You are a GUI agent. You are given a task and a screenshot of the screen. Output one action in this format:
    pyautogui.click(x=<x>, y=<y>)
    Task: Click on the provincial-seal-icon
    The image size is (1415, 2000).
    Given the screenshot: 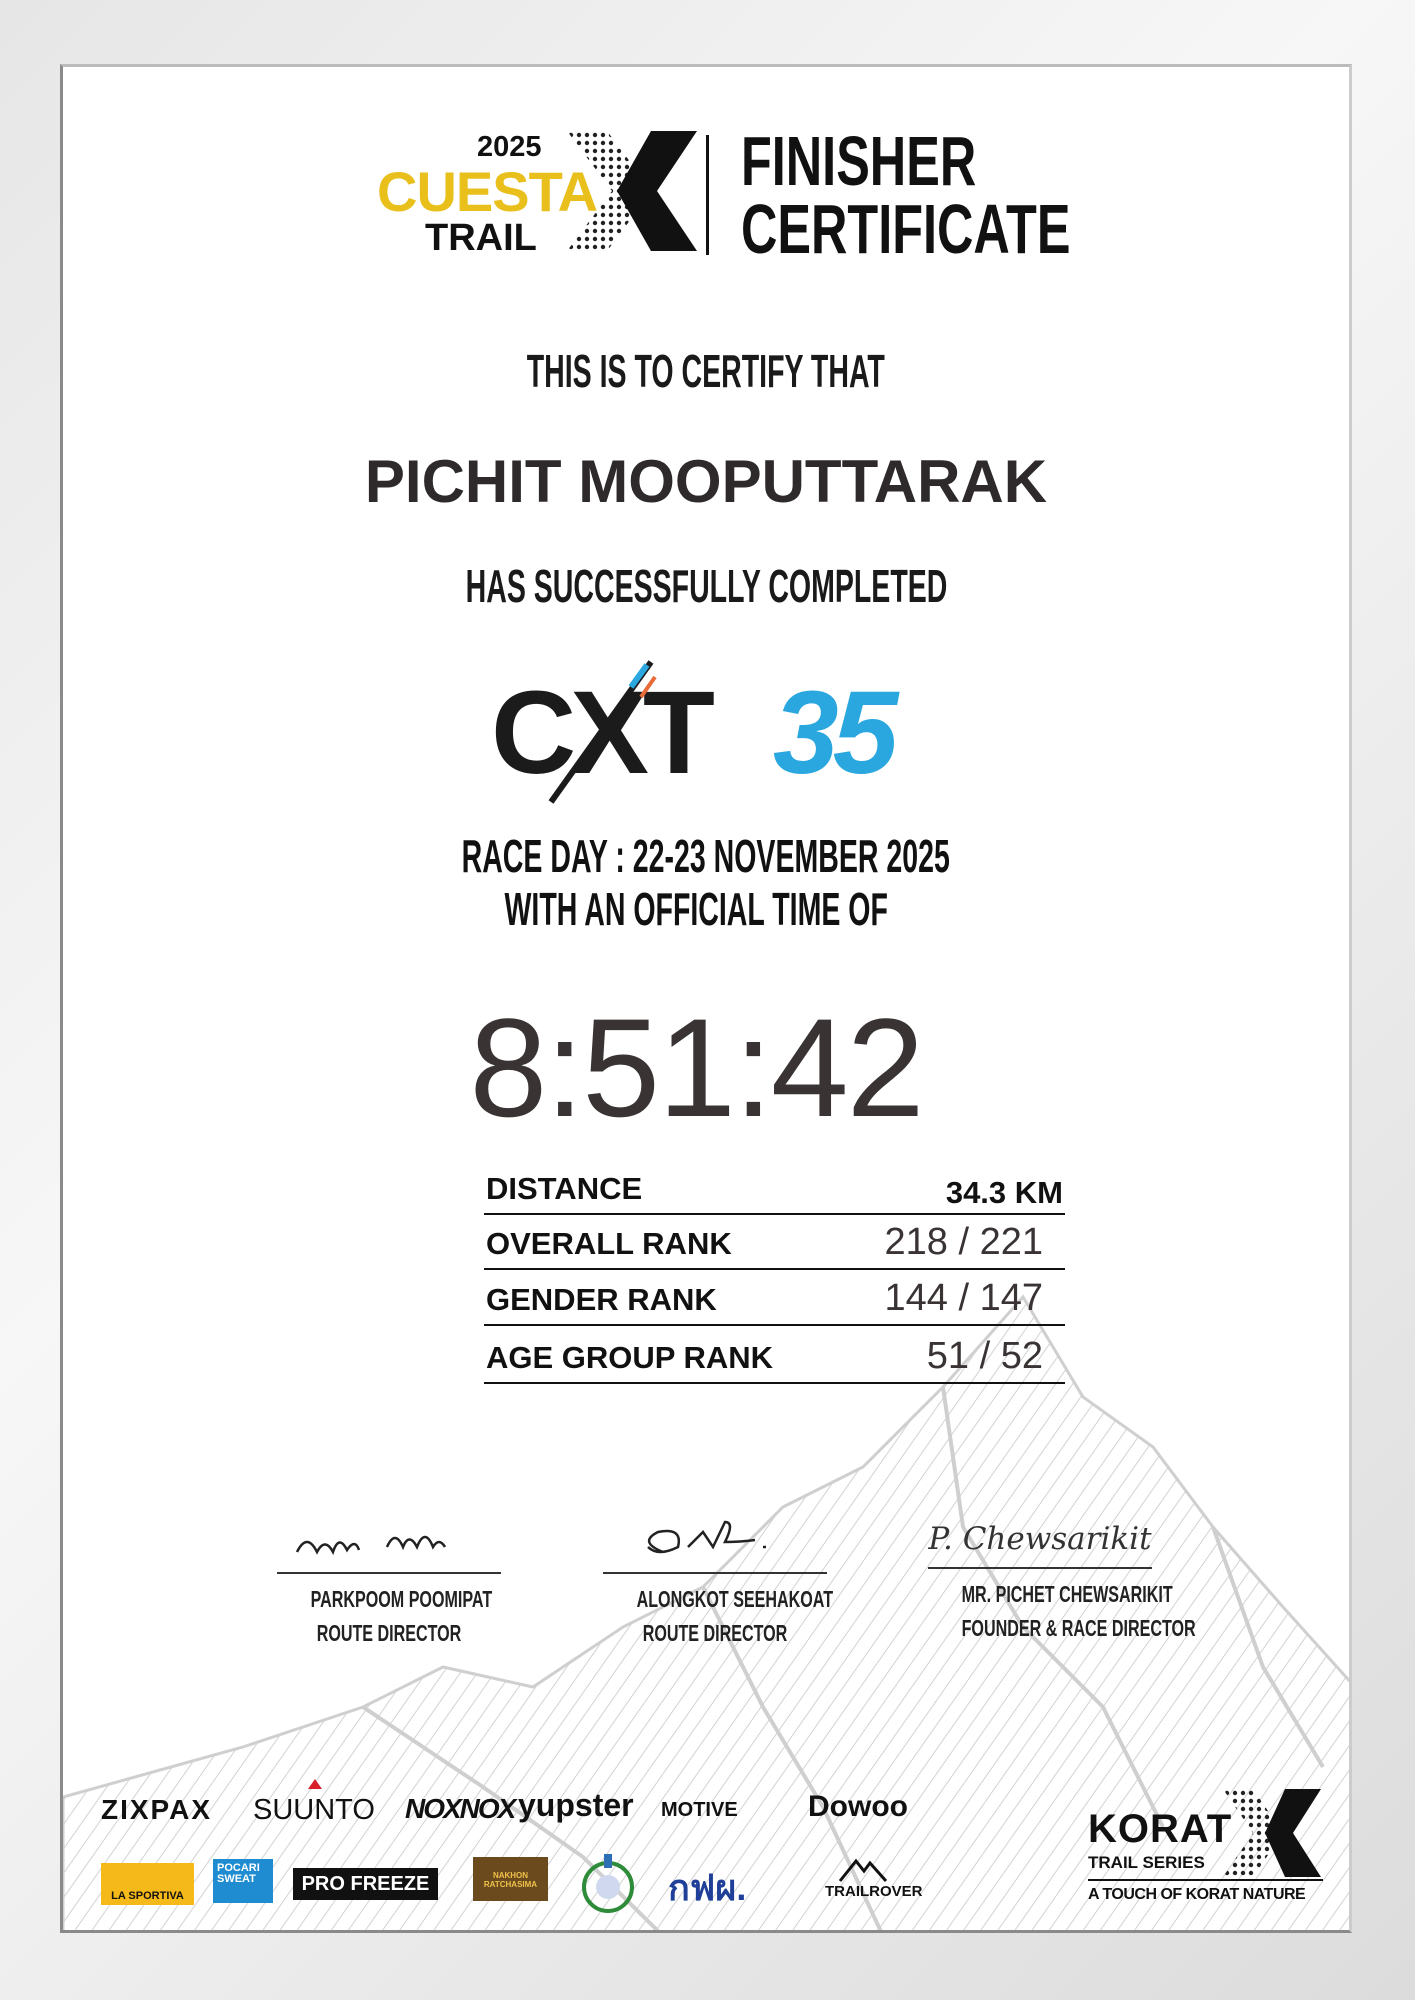 What is the action you would take?
    pyautogui.click(x=608, y=1883)
    